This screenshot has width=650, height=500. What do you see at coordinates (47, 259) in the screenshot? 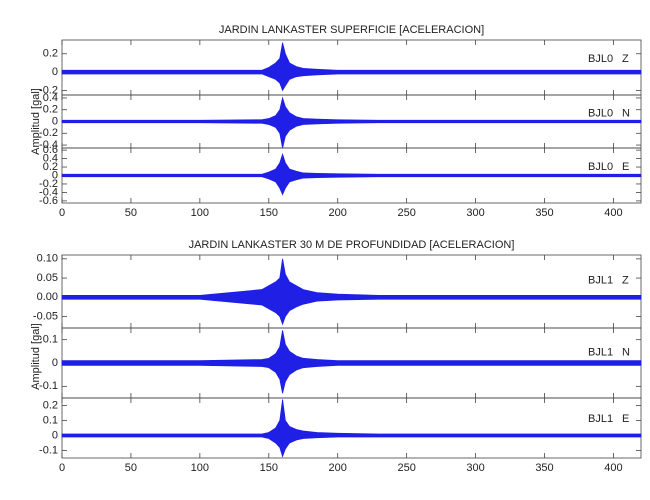
I see `y-tick-label: 0.10` at bounding box center [47, 259].